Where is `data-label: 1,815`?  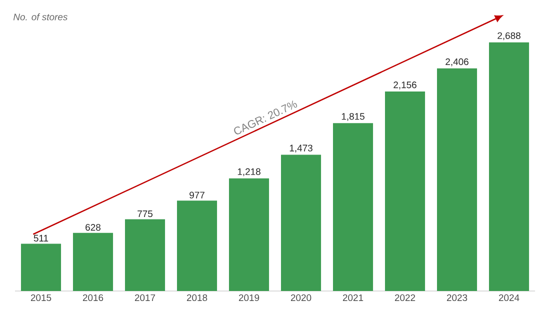
data-label: 1,815 is located at coordinates (353, 117).